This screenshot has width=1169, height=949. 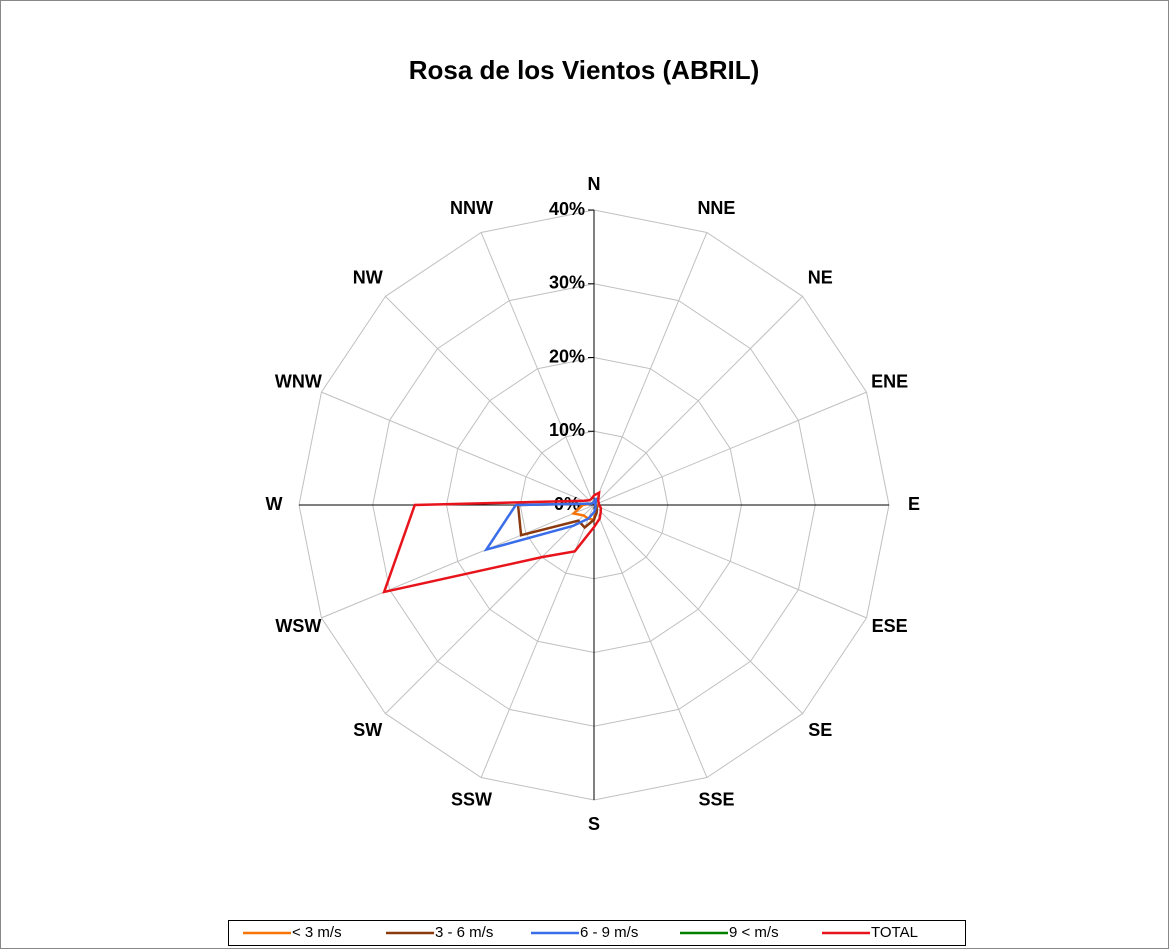 I want to click on r-tick-label: 20%, so click(x=567, y=356).